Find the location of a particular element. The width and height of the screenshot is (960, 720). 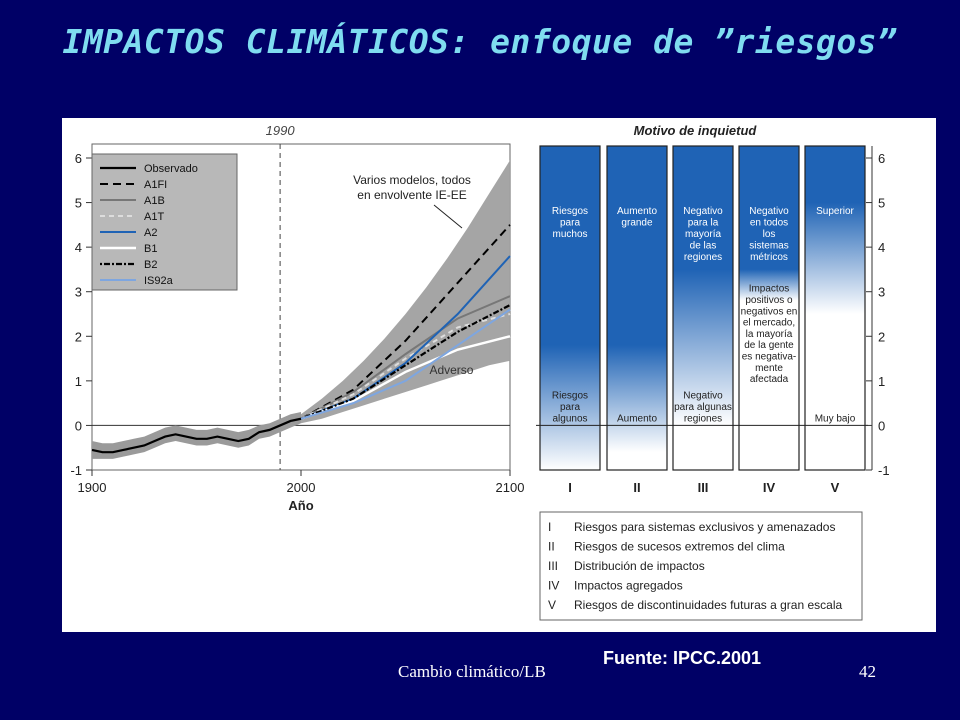

concern-legend-text: Distribución de impactos is located at coordinates (639, 566).